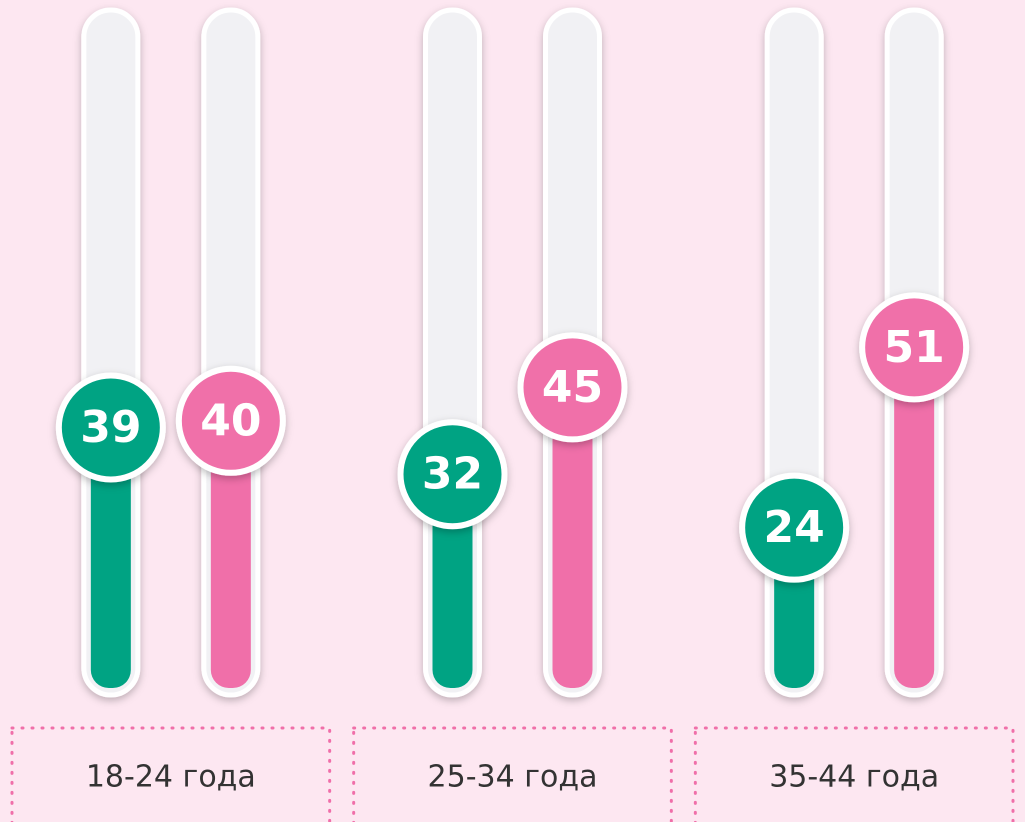 The image size is (1025, 822). I want to click on value-label: 24, so click(794, 527).